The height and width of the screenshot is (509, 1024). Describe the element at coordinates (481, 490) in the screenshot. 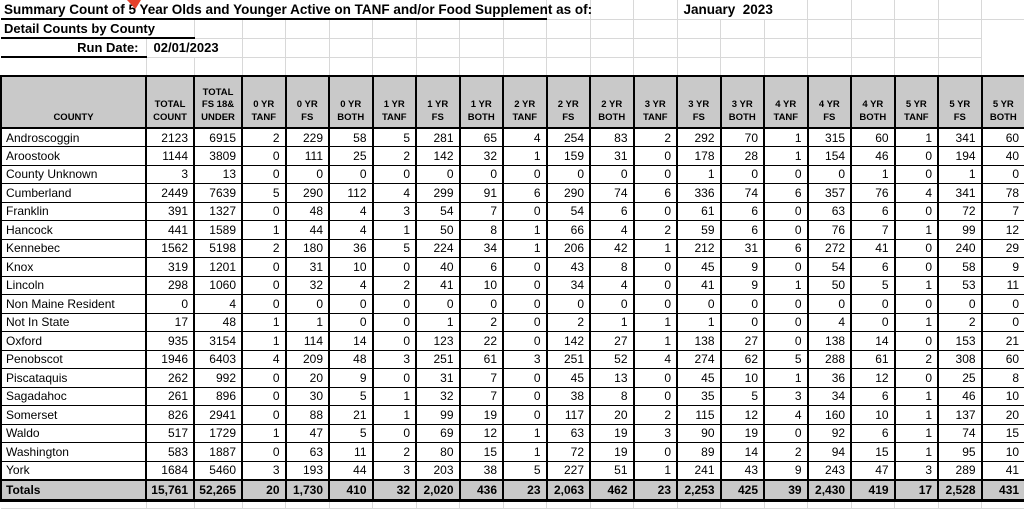

I see `totals-cell: 436` at that location.